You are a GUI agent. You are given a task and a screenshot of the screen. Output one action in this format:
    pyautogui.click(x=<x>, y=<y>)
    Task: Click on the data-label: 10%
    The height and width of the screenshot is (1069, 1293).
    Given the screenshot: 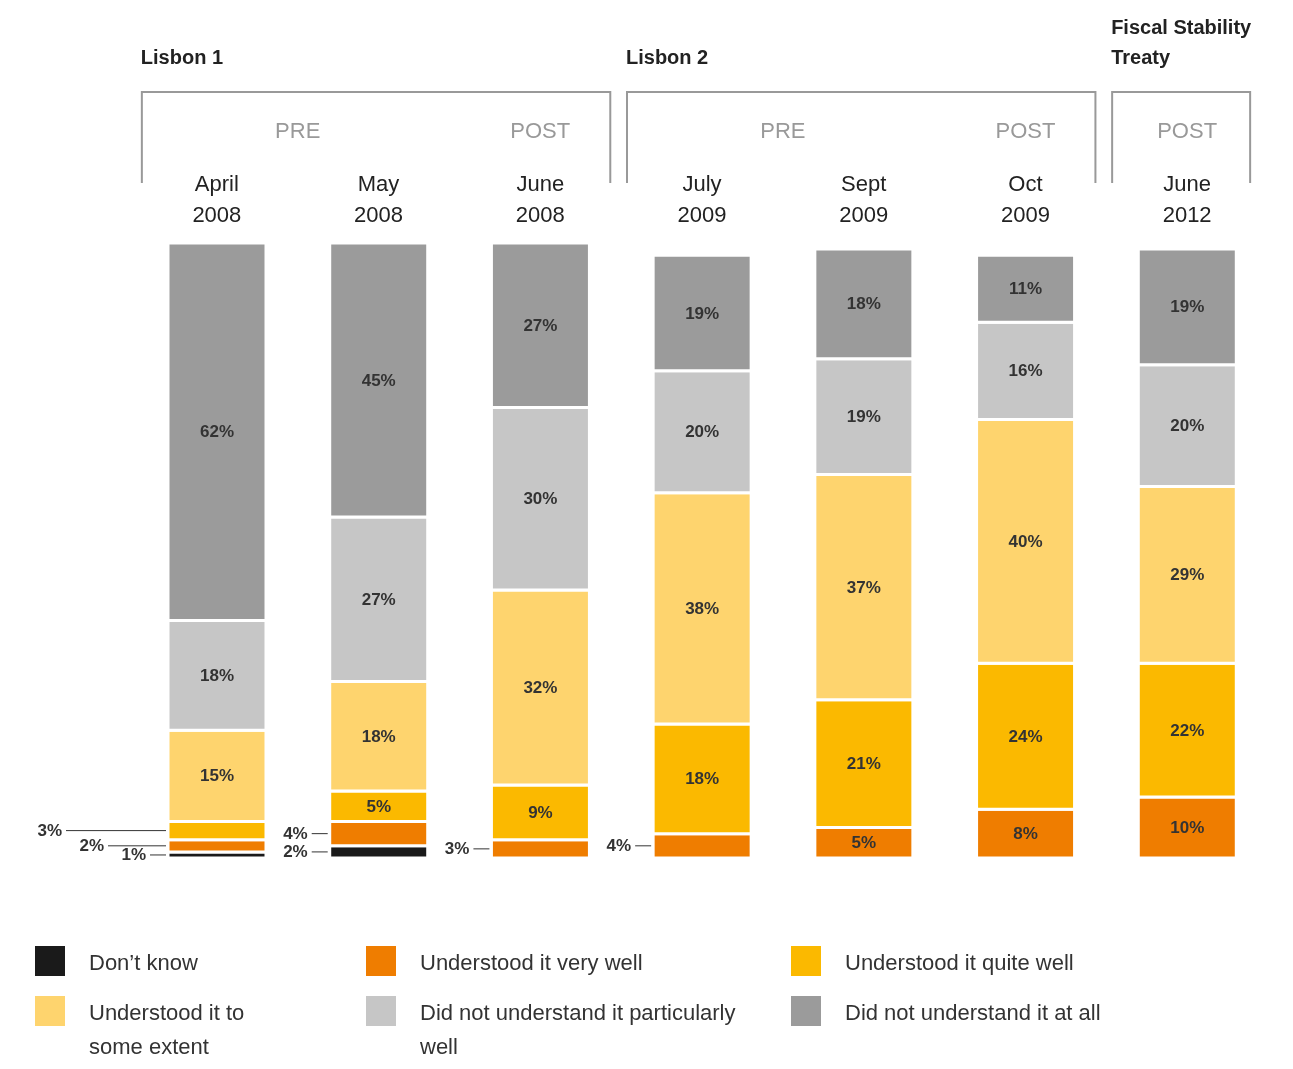 What is the action you would take?
    pyautogui.click(x=1187, y=828)
    